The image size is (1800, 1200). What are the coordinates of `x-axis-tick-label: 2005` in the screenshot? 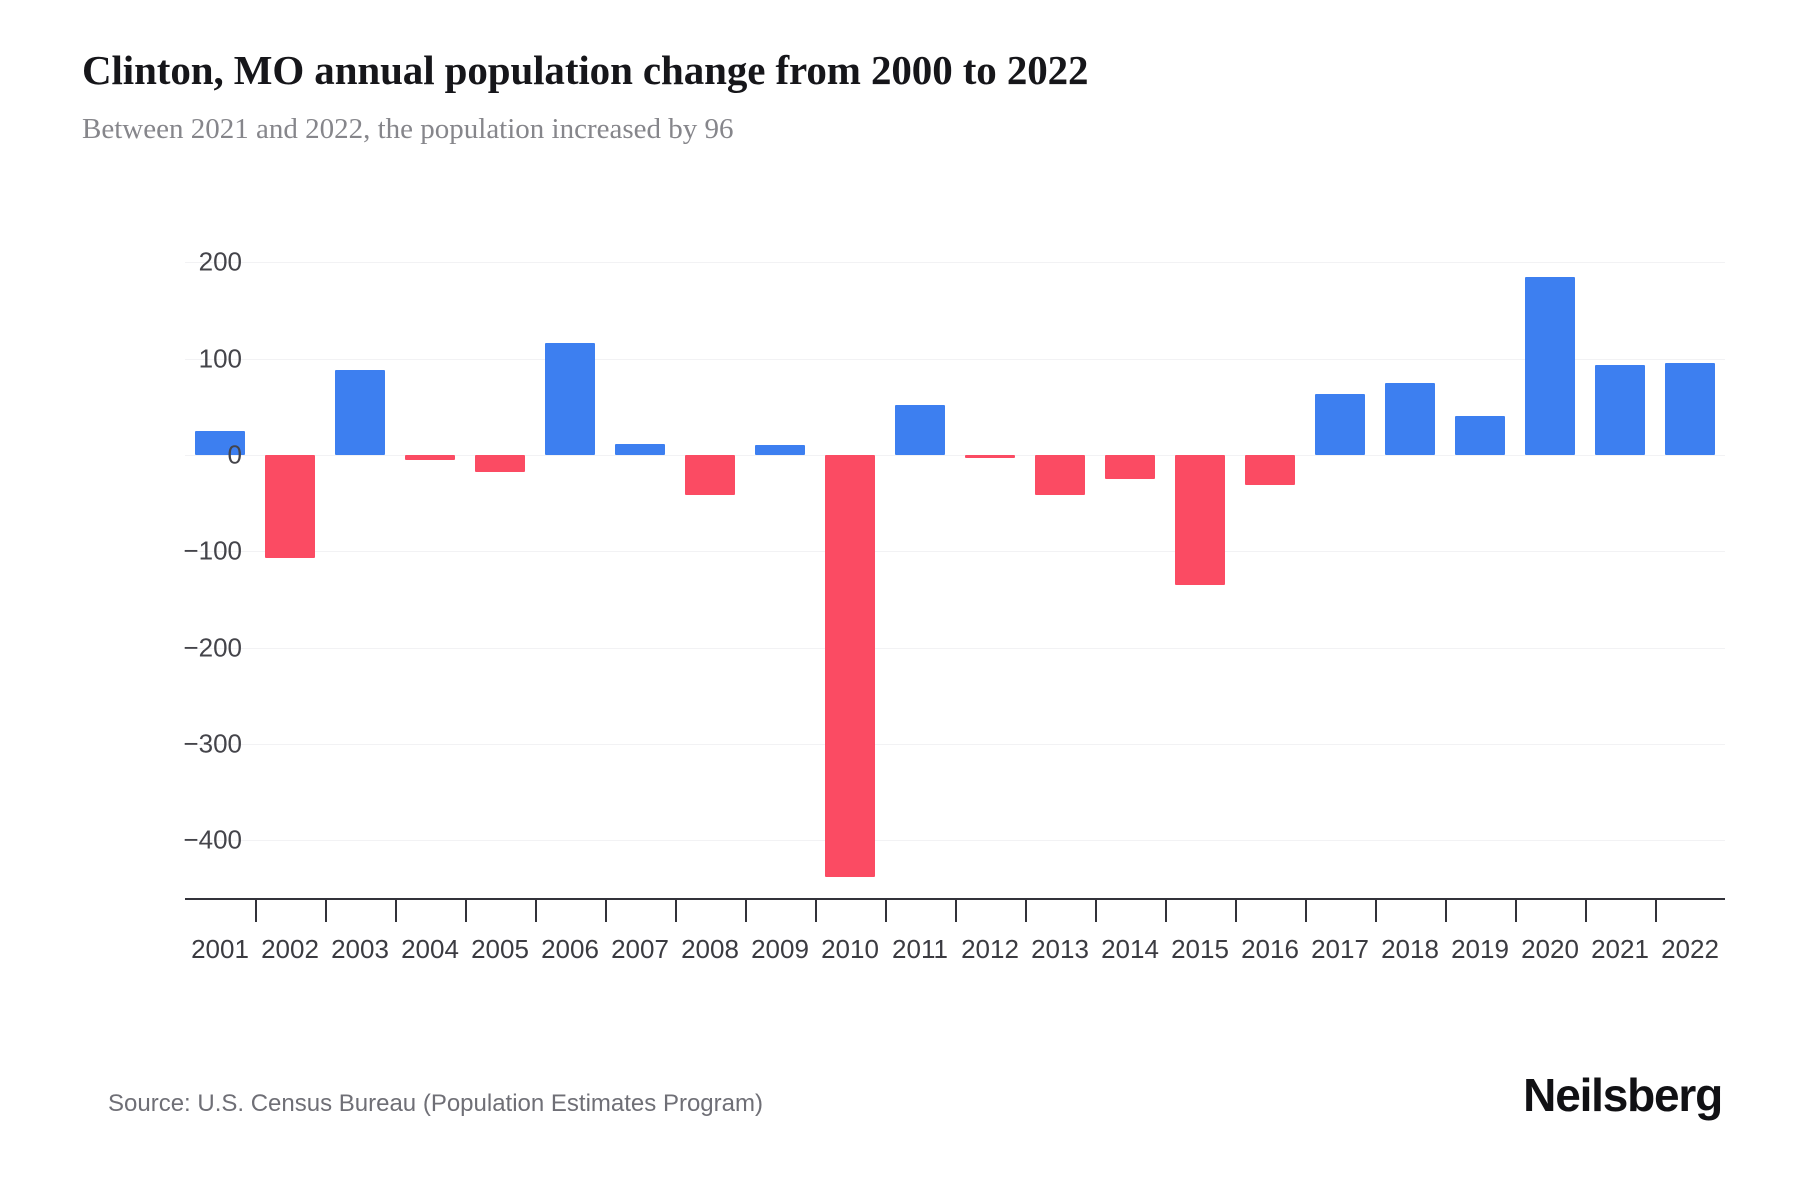 It's located at (500, 949).